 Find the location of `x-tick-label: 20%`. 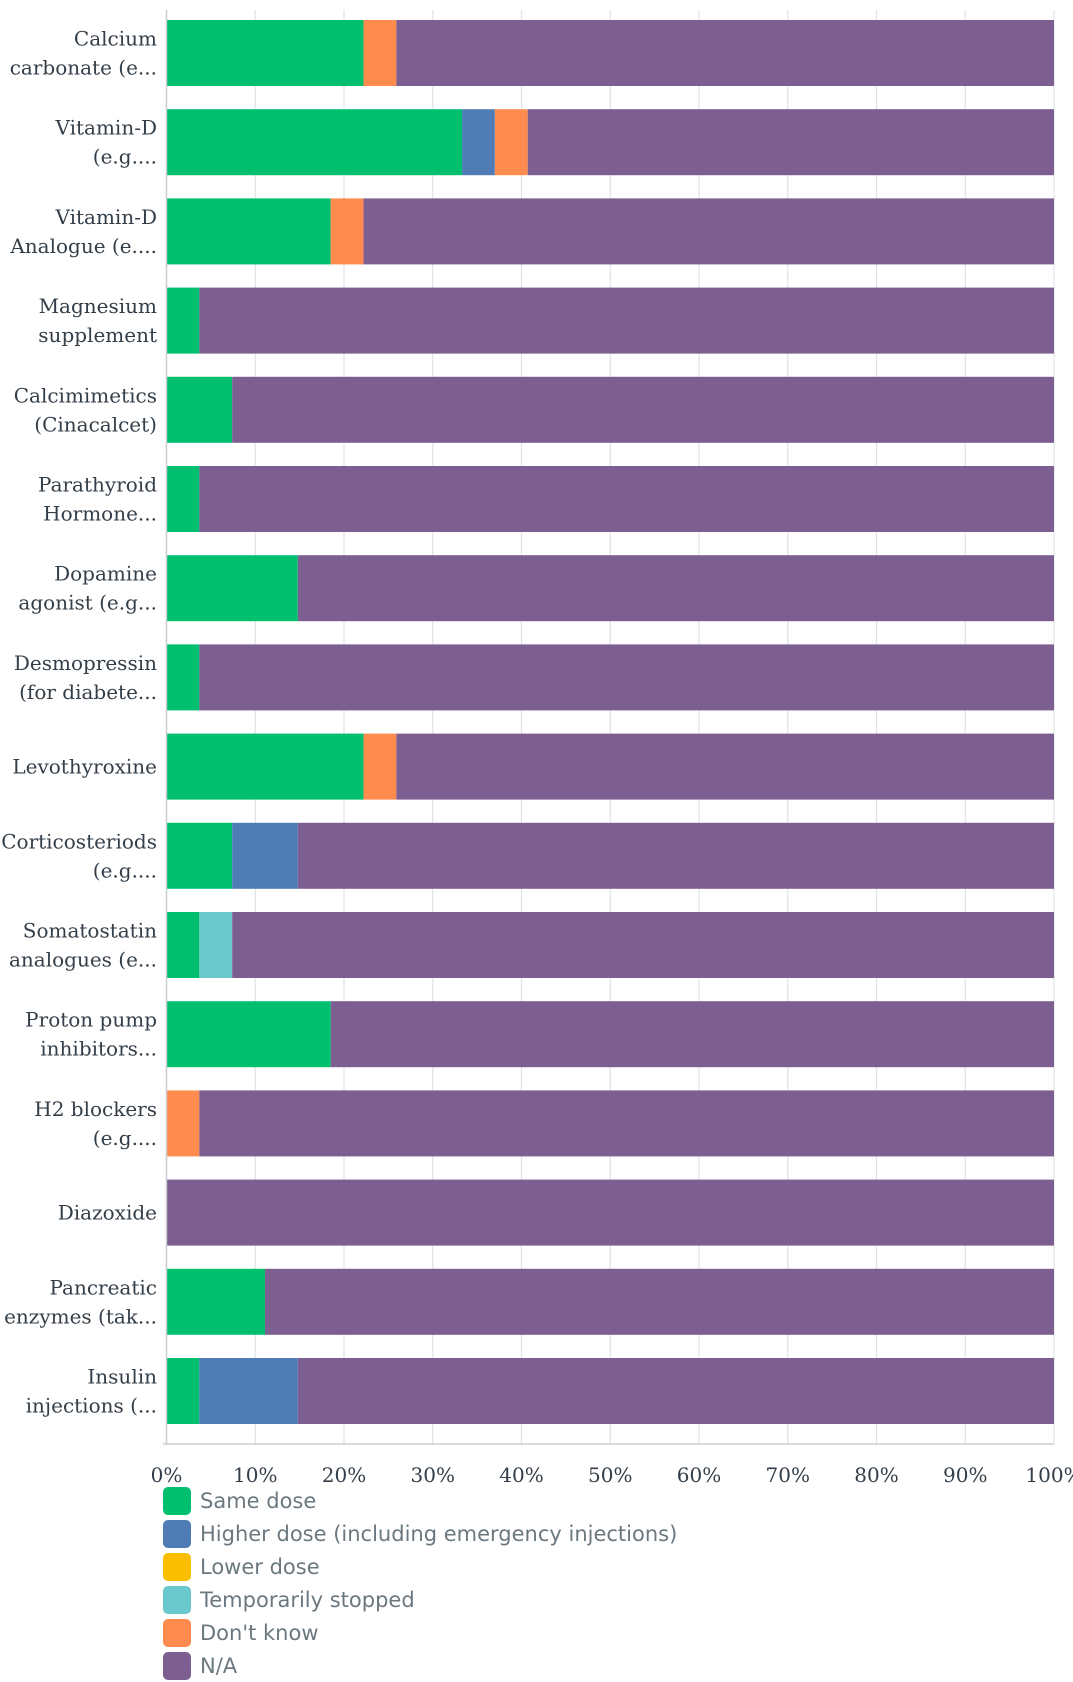

x-tick-label: 20% is located at coordinates (344, 1473).